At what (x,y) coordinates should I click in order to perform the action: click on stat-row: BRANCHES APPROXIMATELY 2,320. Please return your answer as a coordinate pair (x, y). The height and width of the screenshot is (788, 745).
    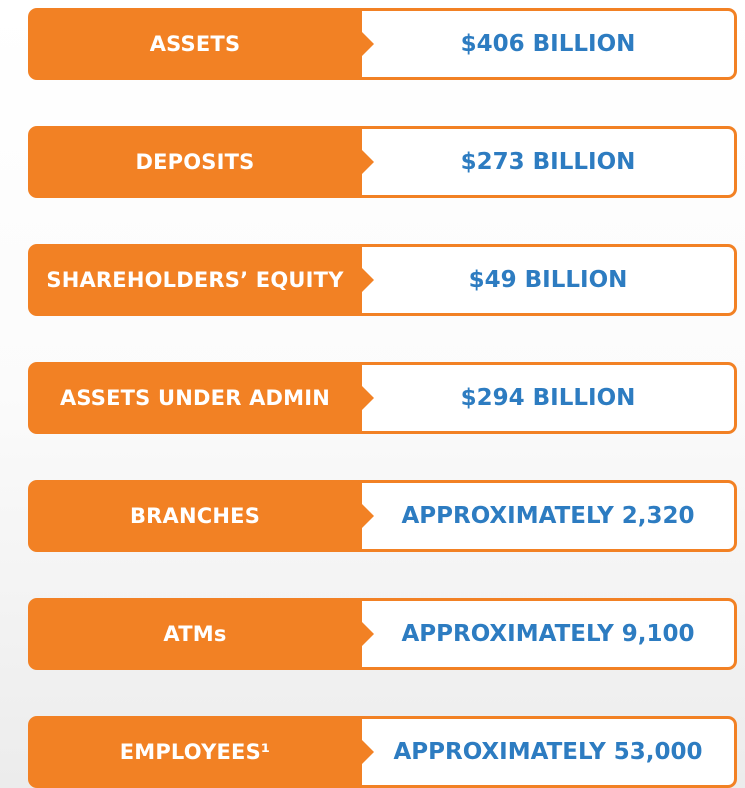
    Looking at the image, I should click on (384, 516).